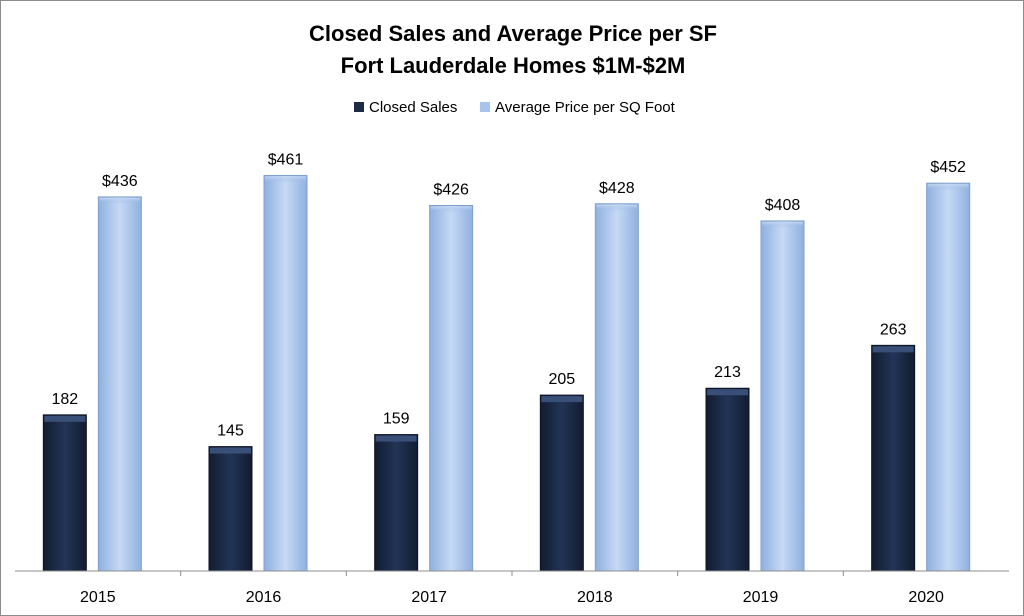 This screenshot has height=616, width=1024. Describe the element at coordinates (616, 387) in the screenshot. I see `bar-avg-price-2018` at that location.